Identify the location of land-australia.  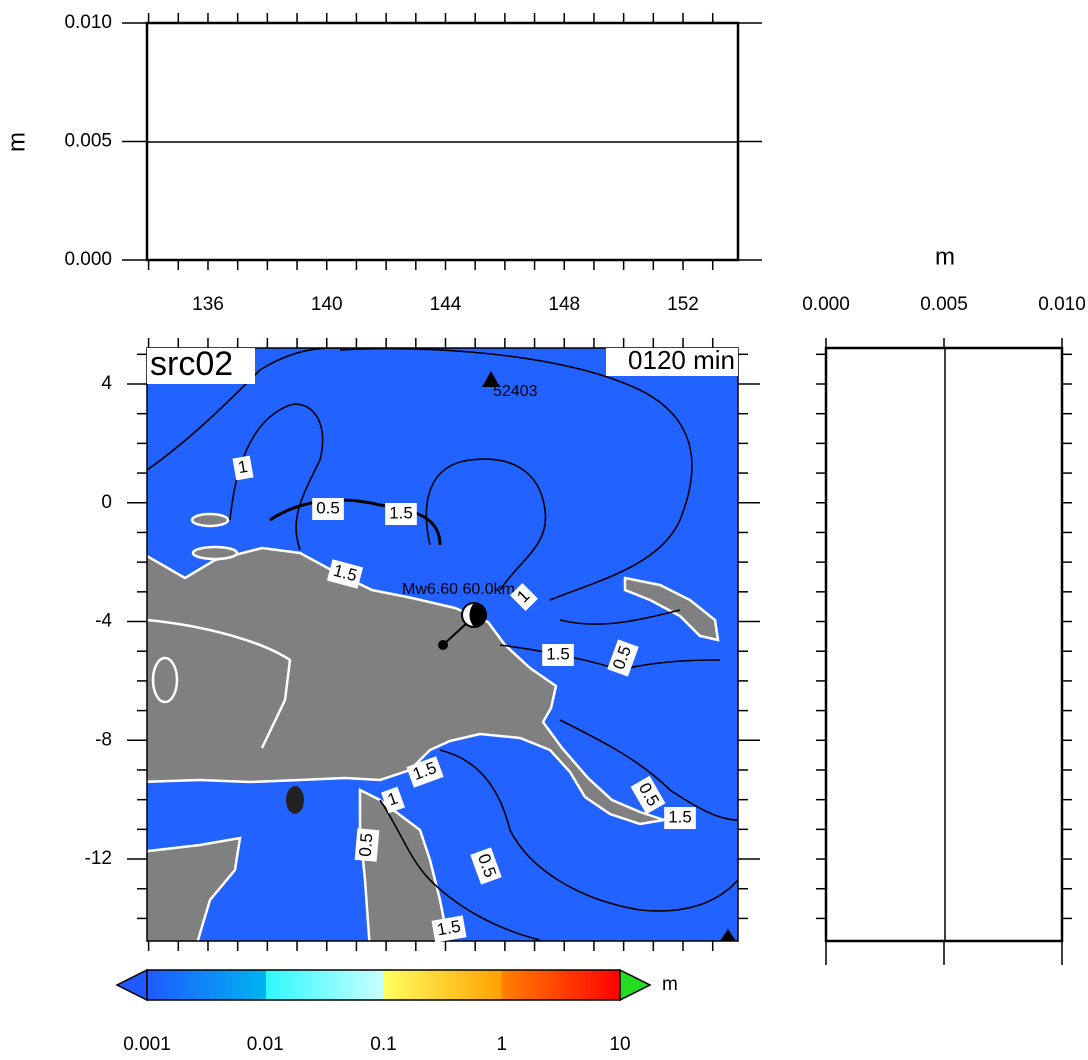
(194, 888).